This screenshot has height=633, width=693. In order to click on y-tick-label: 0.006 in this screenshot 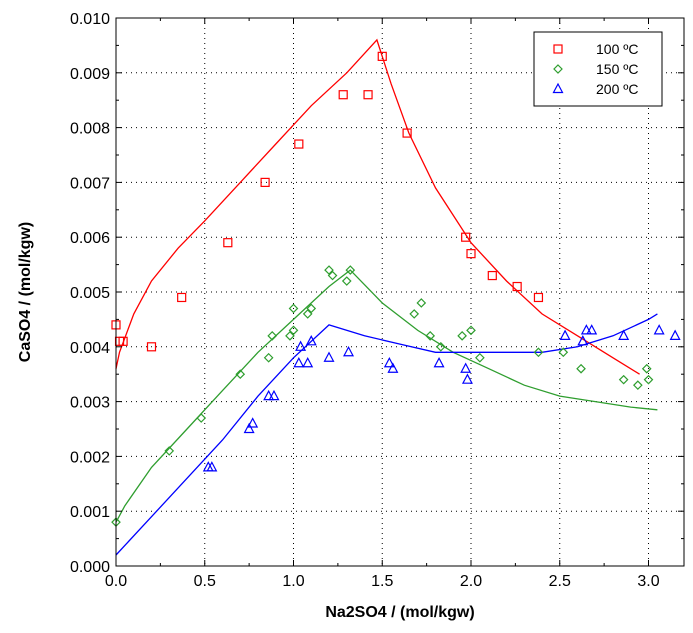, I will do `click(90, 238)`.